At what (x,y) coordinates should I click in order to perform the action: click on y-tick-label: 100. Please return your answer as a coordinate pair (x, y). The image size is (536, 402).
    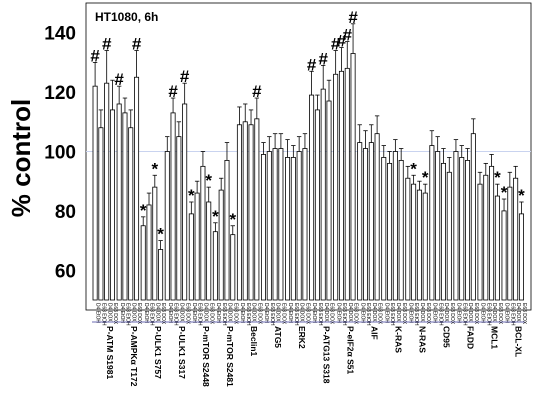
    Looking at the image, I should click on (60, 153).